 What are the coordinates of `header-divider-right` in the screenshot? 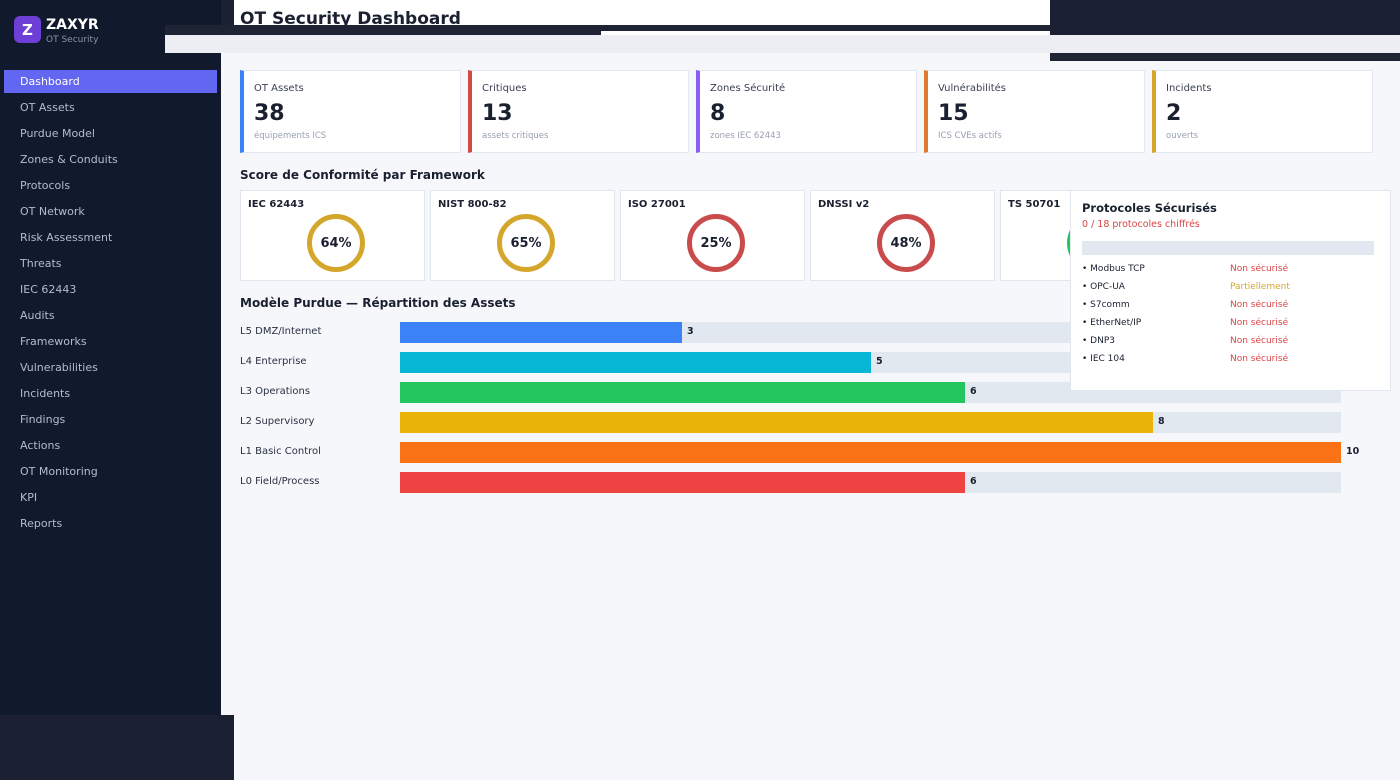 It's located at (1225, 57).